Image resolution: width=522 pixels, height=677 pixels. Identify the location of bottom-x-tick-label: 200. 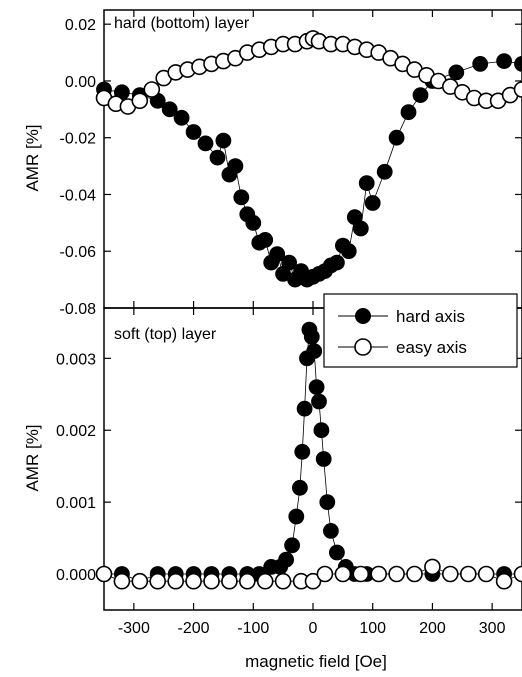
(432, 628).